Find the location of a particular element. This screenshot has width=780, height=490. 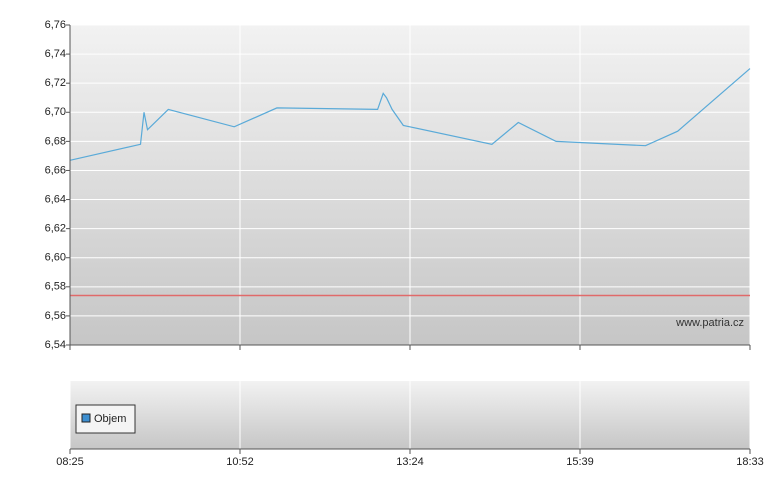

y-tick-label: 6,62 is located at coordinates (55, 229).